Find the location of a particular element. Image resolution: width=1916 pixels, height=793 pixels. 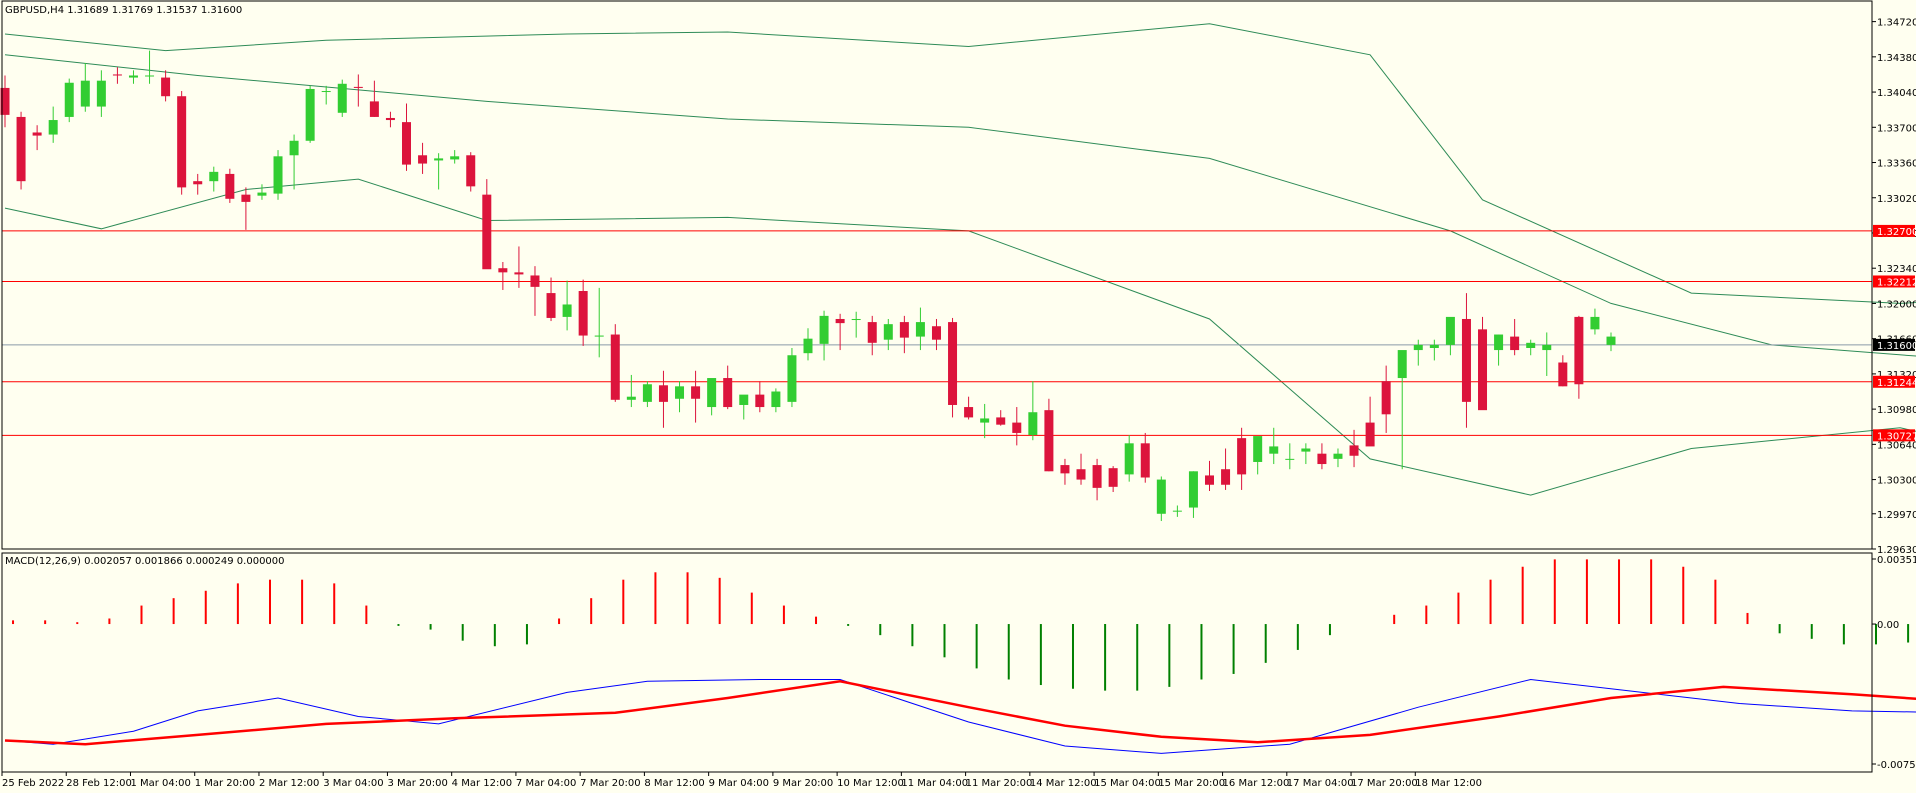

macd-y-tick-label: -0.007572 is located at coordinates (1896, 765).